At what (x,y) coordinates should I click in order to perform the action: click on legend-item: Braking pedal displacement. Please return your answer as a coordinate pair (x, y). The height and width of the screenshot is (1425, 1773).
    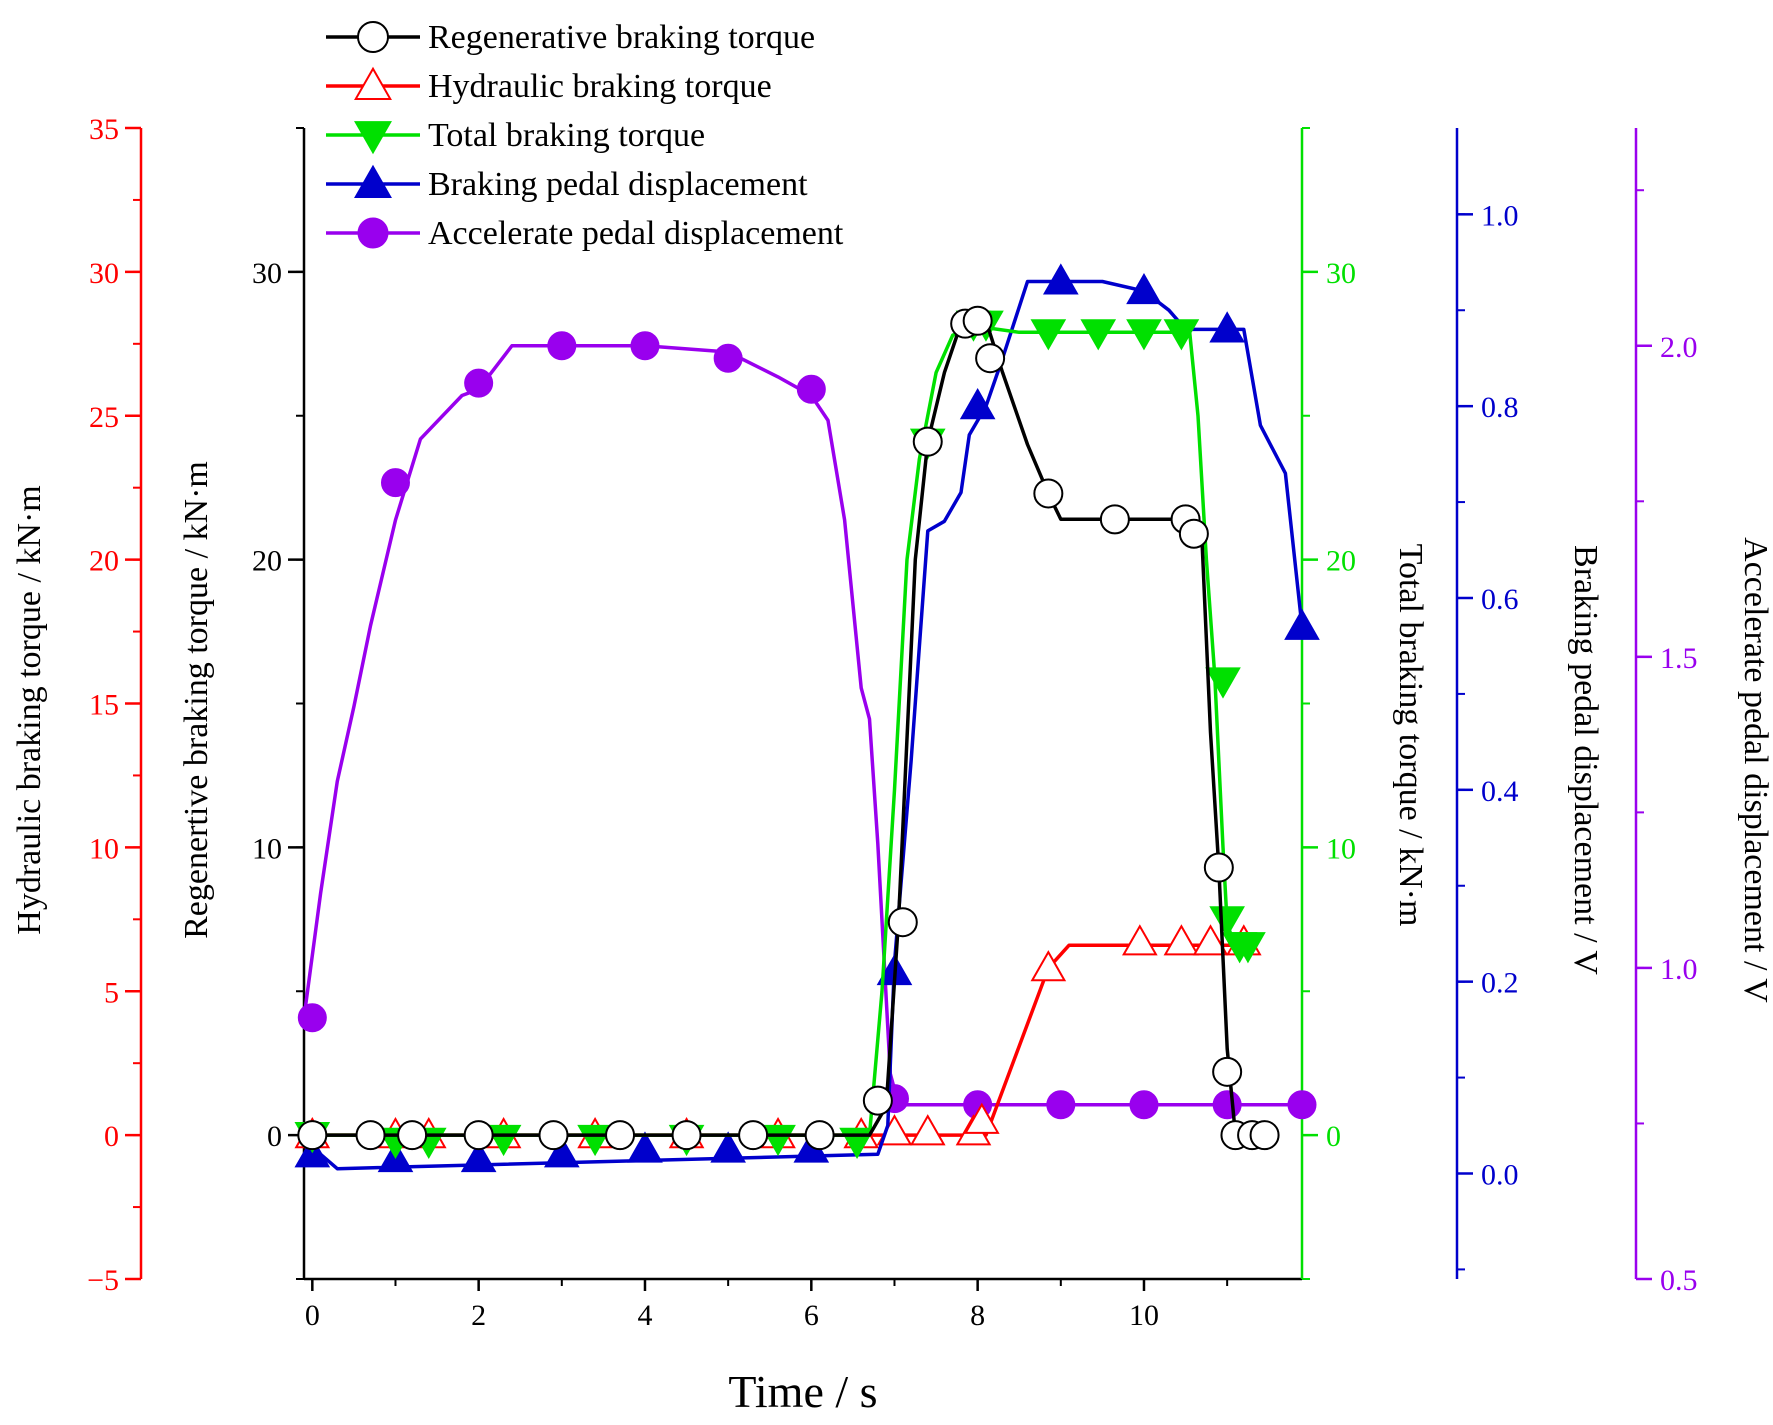
    Looking at the image, I should click on (567, 183).